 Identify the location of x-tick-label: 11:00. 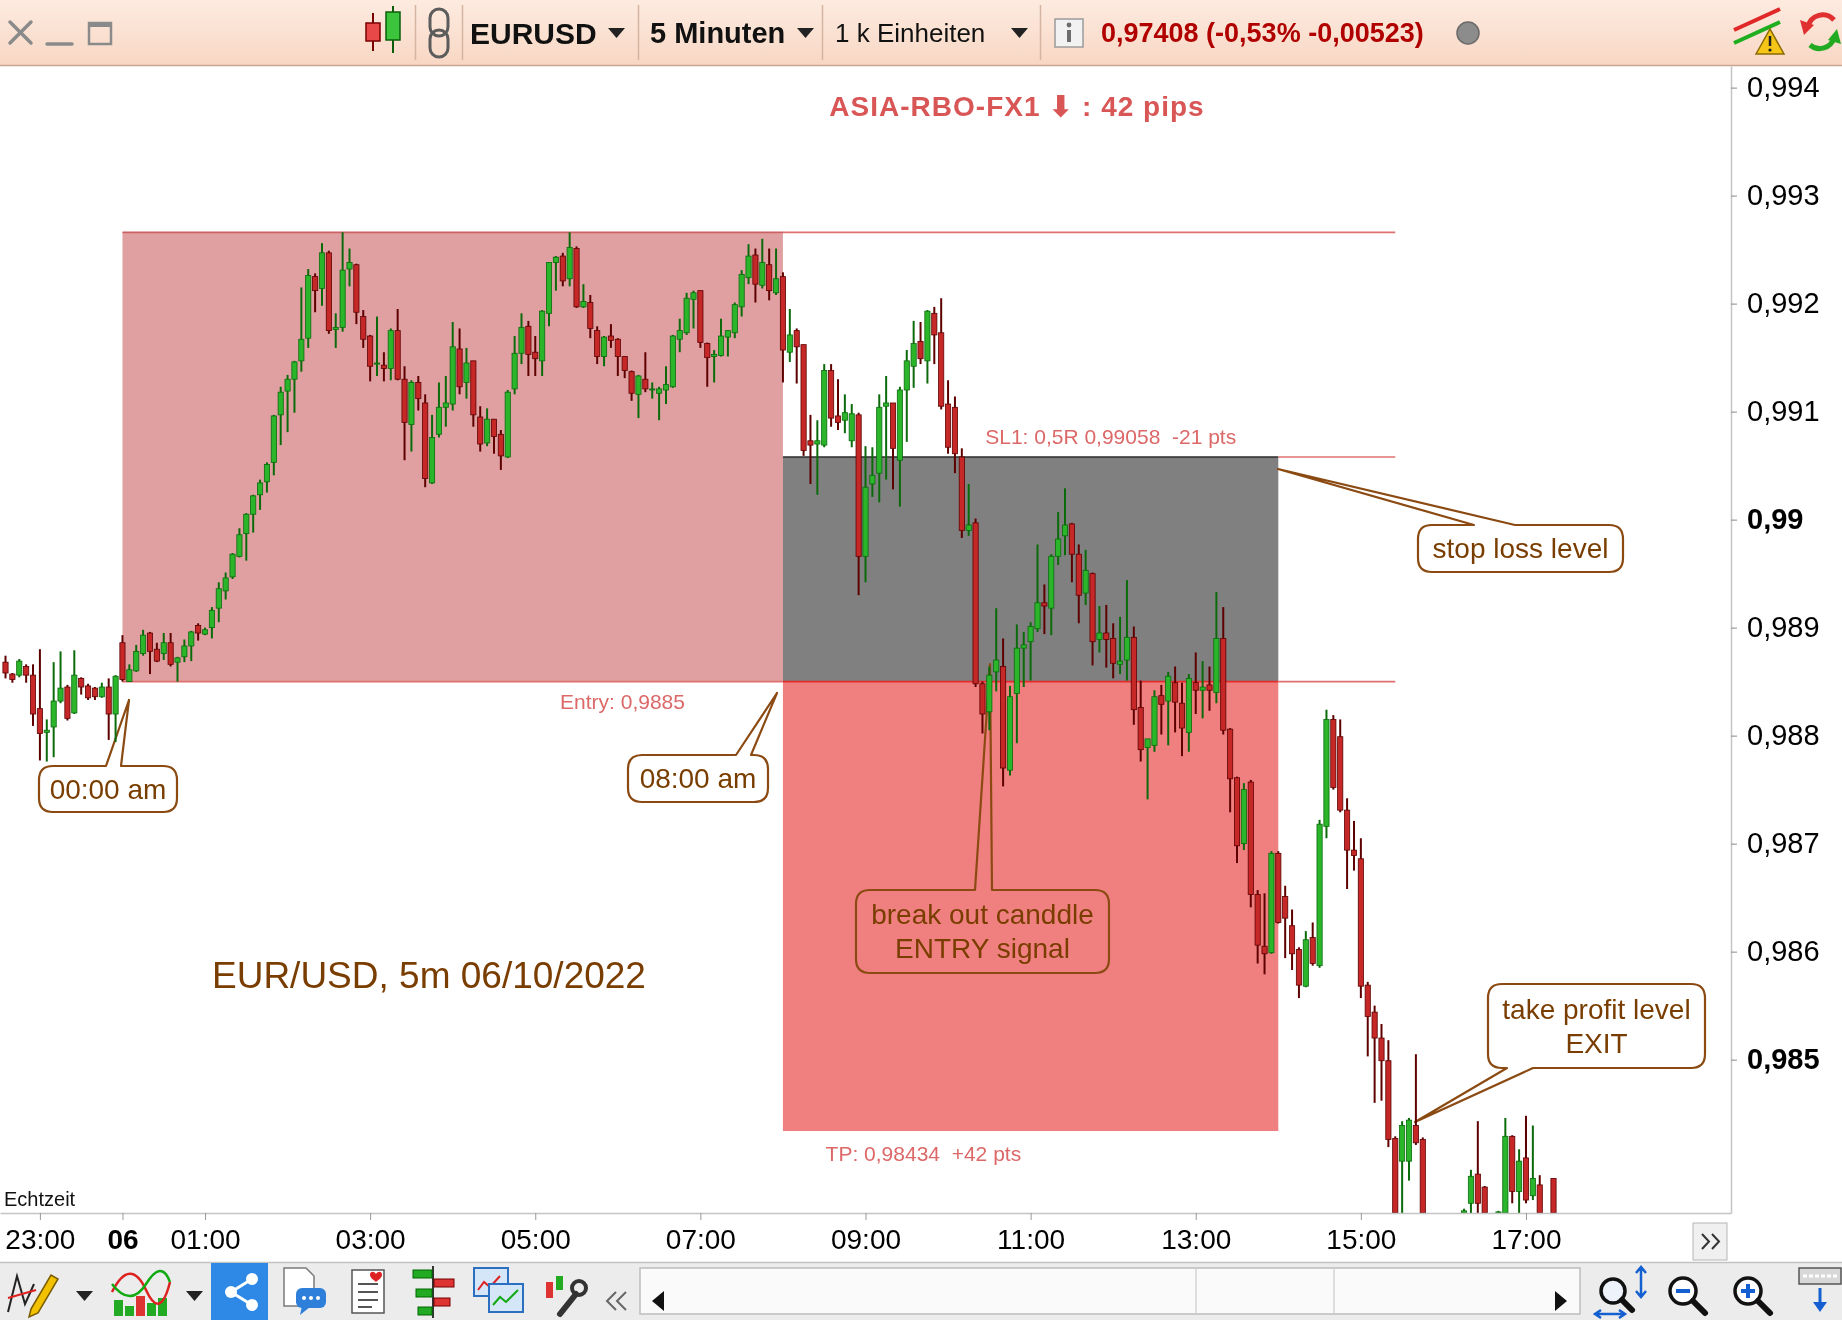
(1031, 1239).